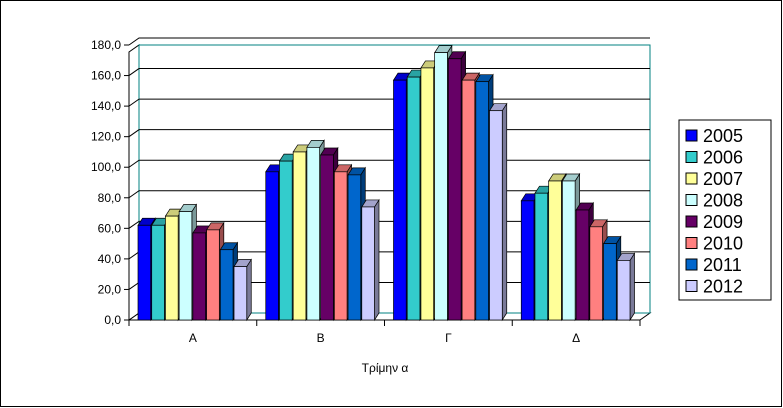 The width and height of the screenshot is (783, 408). What do you see at coordinates (110, 198) in the screenshot?
I see `y-tick-label: 80,0` at bounding box center [110, 198].